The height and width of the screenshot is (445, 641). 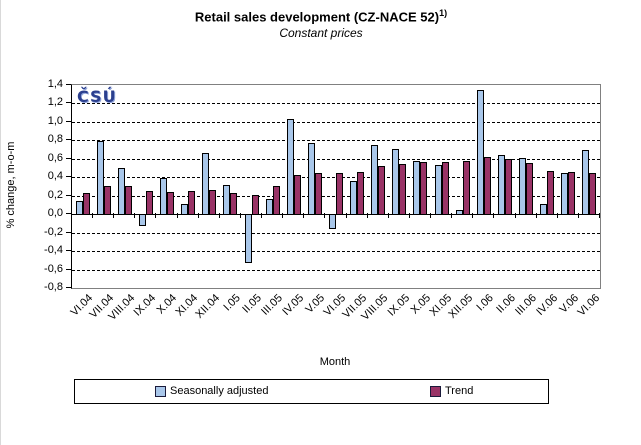 I want to click on y-tick-label--0,2: -0,2, so click(x=53, y=231).